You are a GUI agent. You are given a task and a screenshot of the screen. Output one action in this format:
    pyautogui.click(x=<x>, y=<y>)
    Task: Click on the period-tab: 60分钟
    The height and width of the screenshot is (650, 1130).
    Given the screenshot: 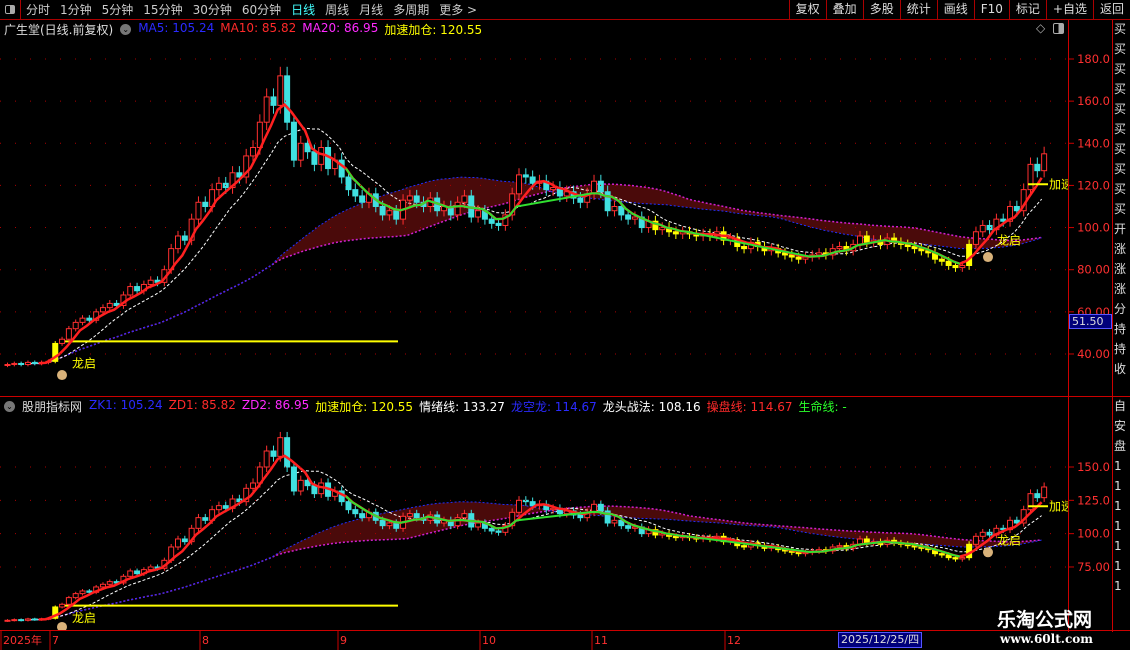 What is the action you would take?
    pyautogui.click(x=261, y=10)
    